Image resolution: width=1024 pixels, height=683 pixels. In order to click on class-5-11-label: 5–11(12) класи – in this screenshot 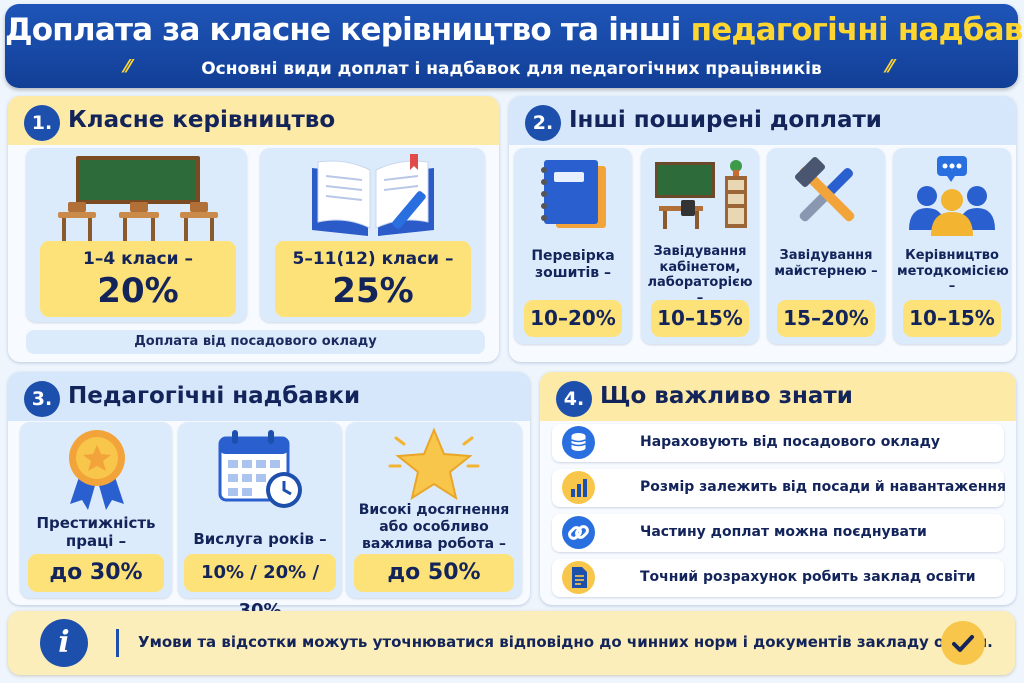, I will do `click(373, 259)`.